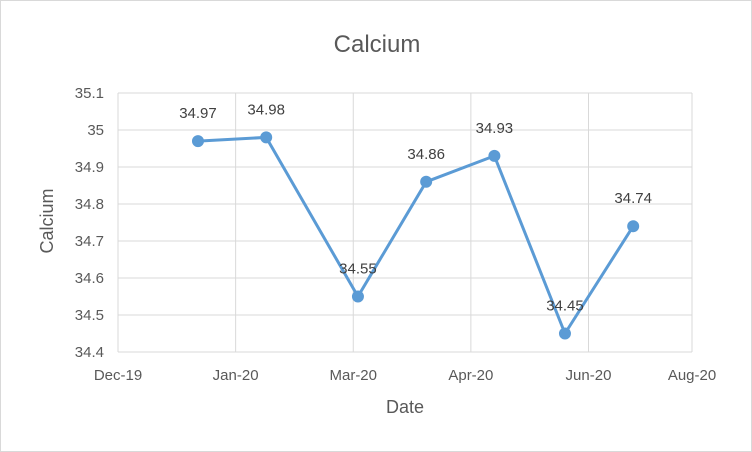 The image size is (752, 452). What do you see at coordinates (377, 44) in the screenshot?
I see `chart-title: Calcium` at bounding box center [377, 44].